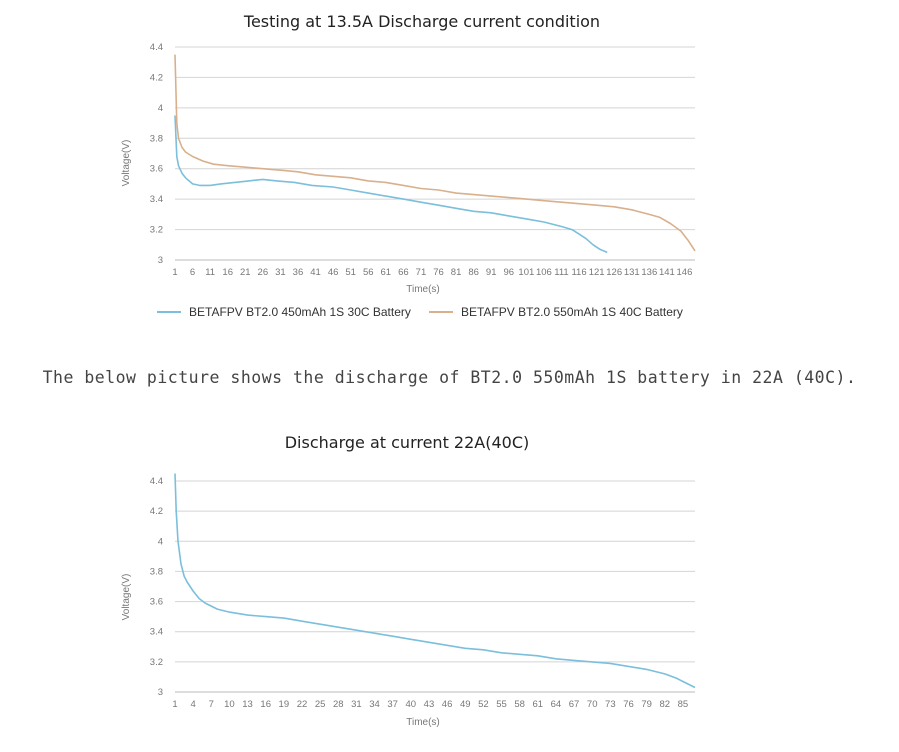 The height and width of the screenshot is (752, 899). I want to click on x-tick-label: 40, so click(411, 704).